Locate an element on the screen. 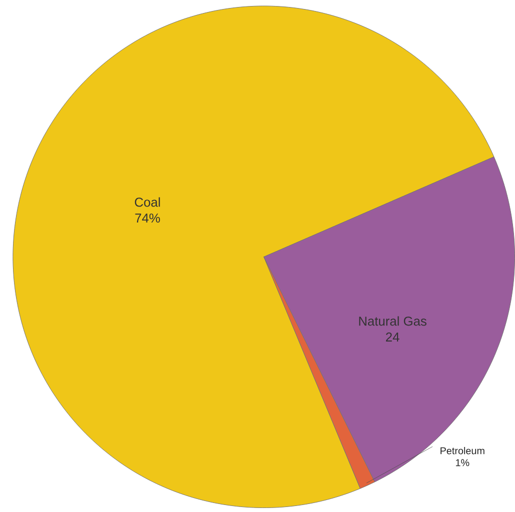 The height and width of the screenshot is (512, 515). data-label: 24 is located at coordinates (393, 337).